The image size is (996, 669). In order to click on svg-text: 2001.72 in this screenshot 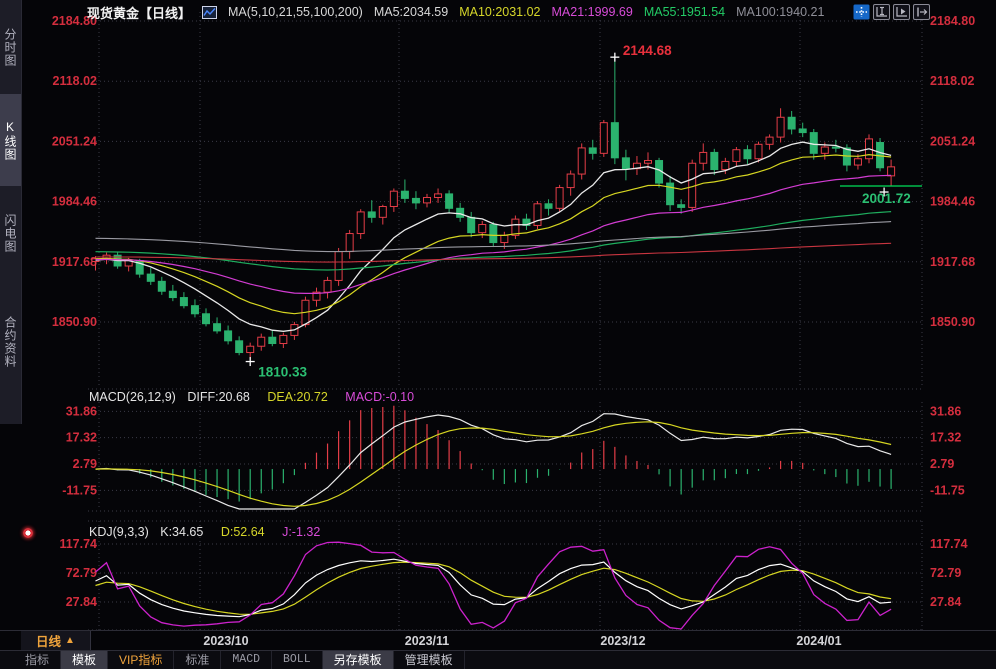, I will do `click(886, 198)`.